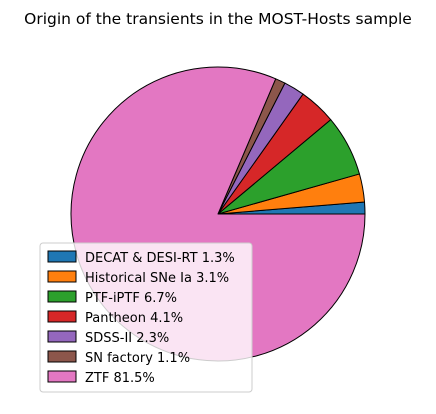 The image size is (436, 414). Describe the element at coordinates (134, 318) in the screenshot. I see `legend-label-3: Pantheon 4.1%` at that location.